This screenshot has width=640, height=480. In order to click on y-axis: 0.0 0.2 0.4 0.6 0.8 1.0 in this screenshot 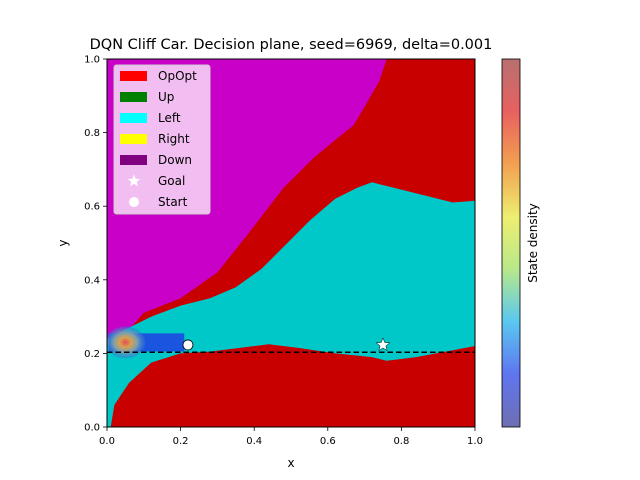, I will do `click(95, 244)`.